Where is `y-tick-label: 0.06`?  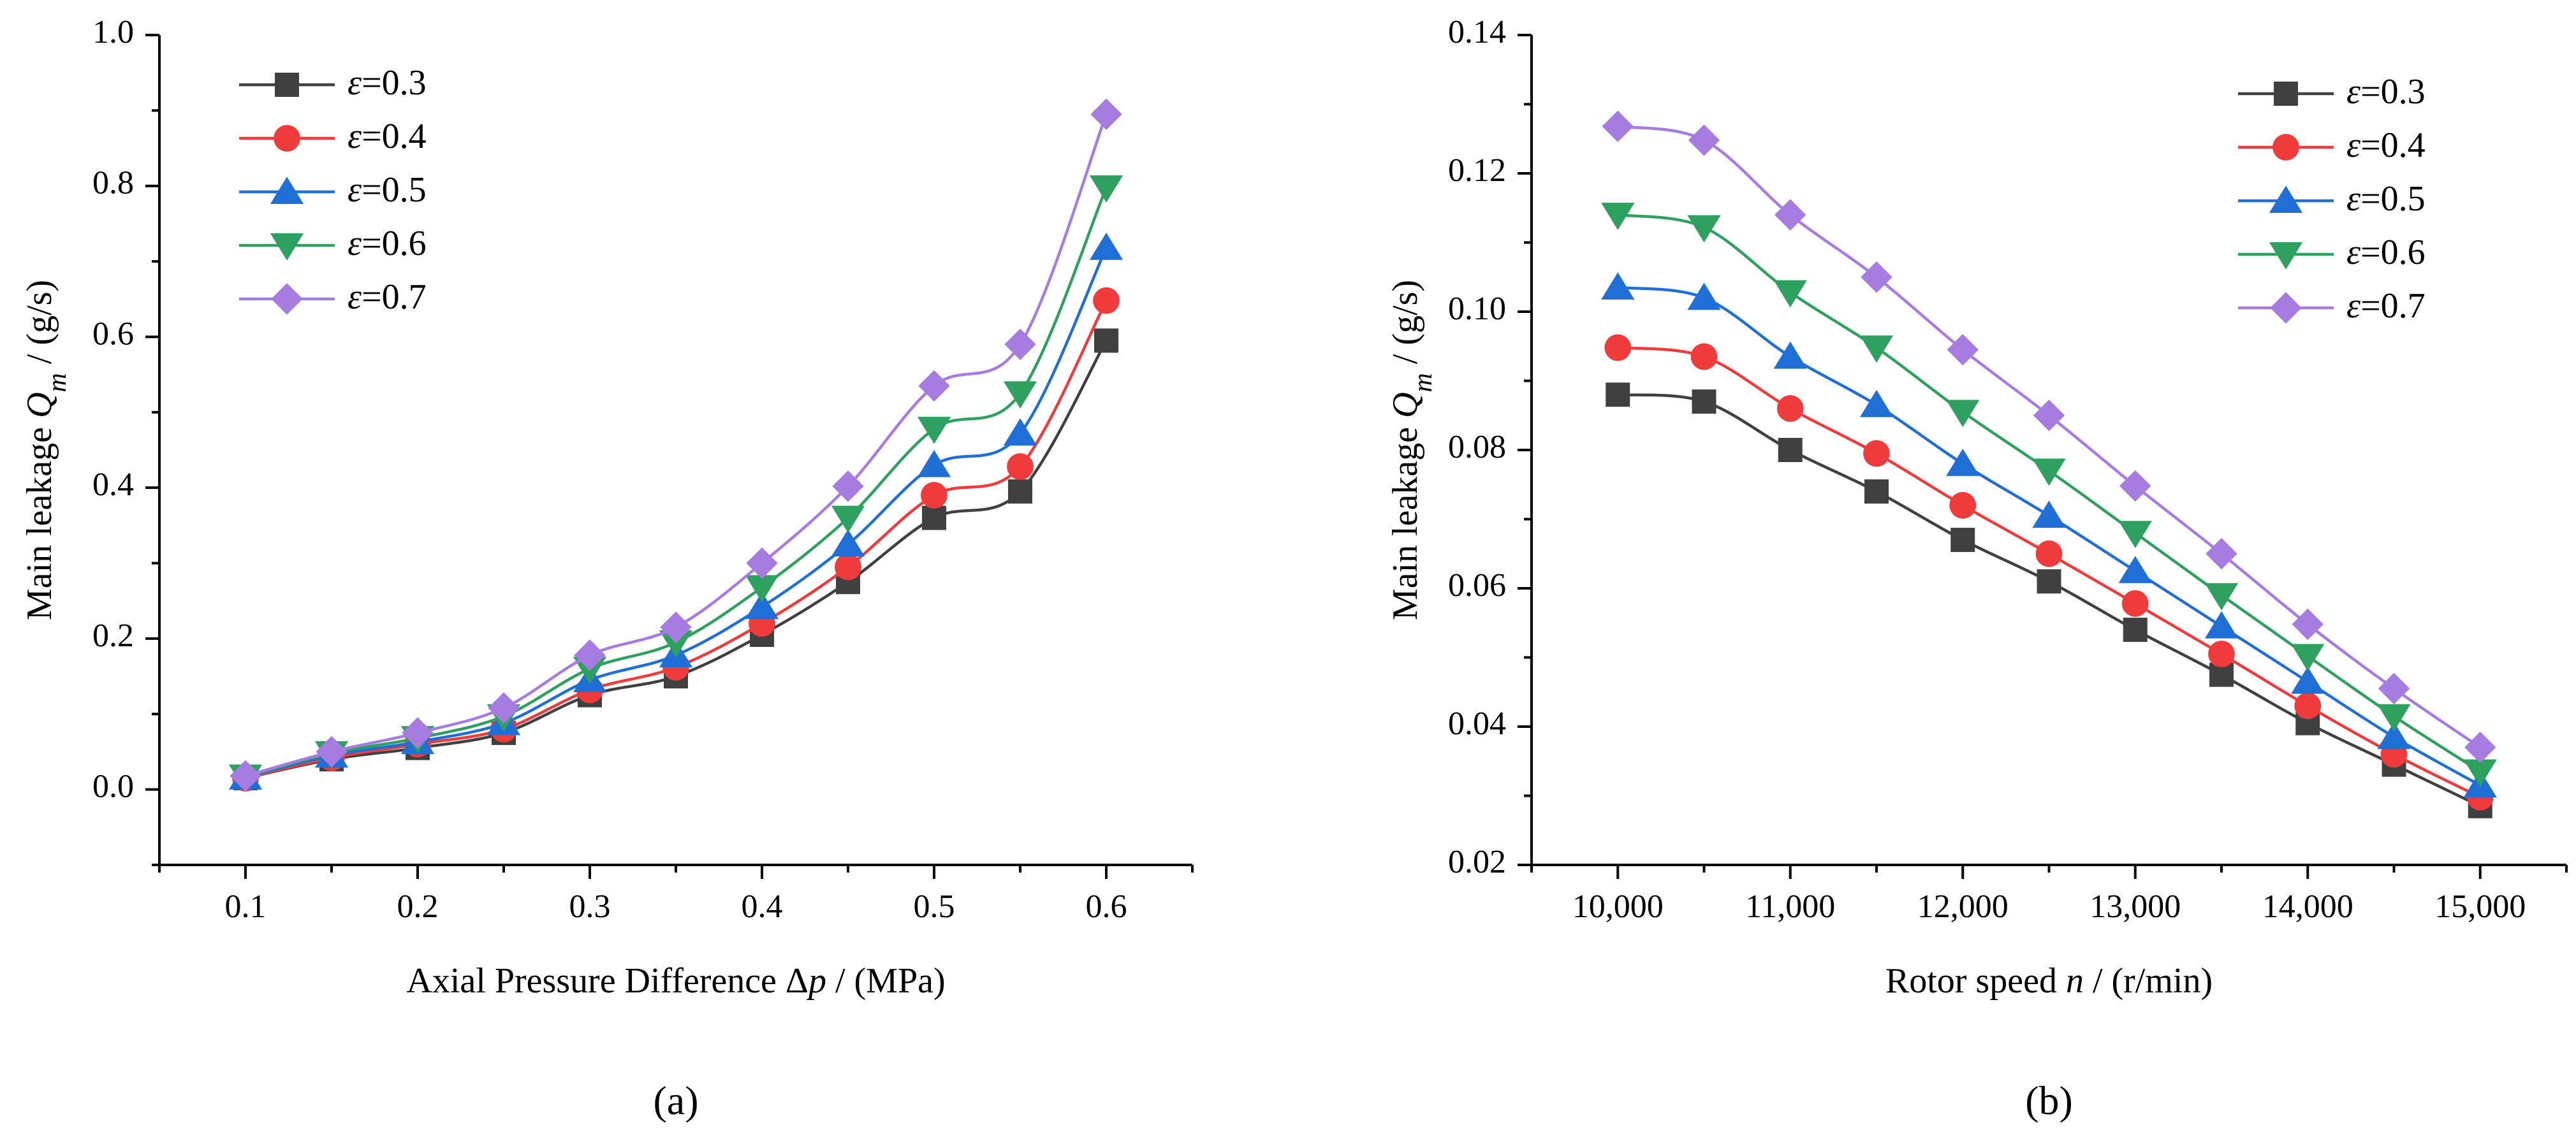
y-tick-label: 0.06 is located at coordinates (1477, 585).